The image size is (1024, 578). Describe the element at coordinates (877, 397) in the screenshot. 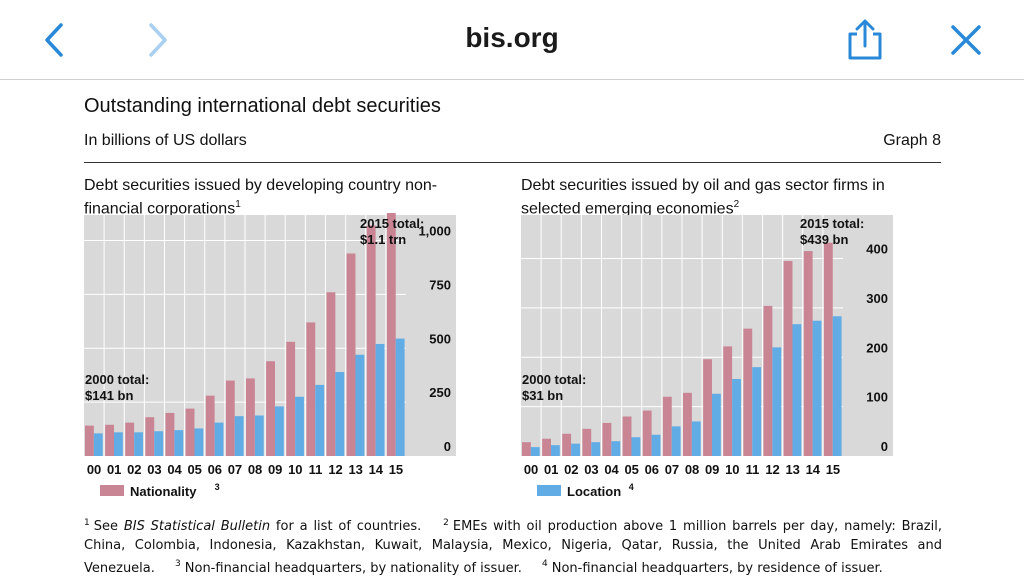

I see `y-tick-label: 100` at that location.